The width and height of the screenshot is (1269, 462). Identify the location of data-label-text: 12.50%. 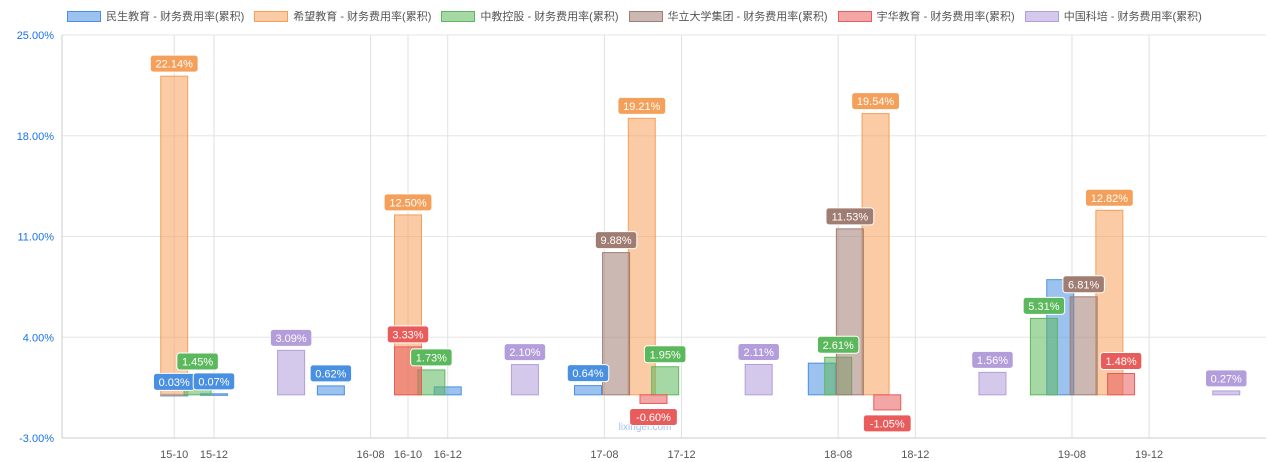
(408, 203).